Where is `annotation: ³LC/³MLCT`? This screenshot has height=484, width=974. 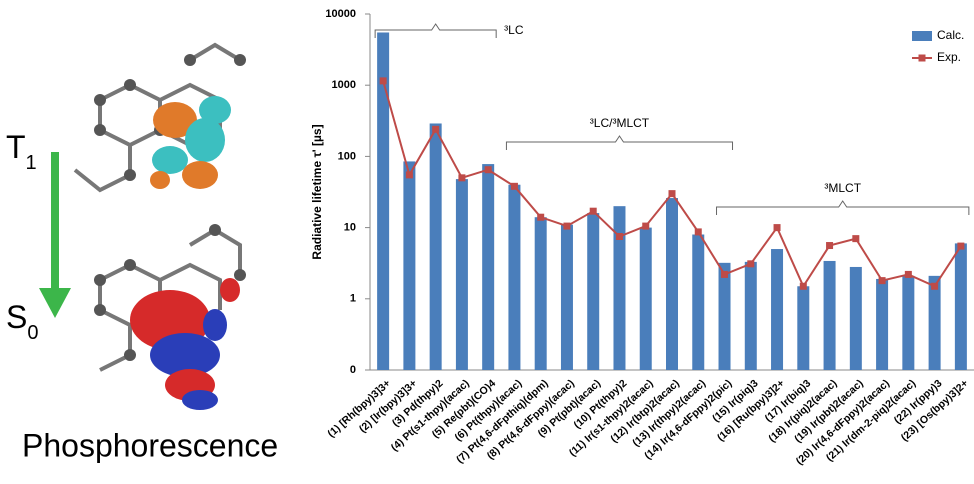
annotation: ³LC/³MLCT is located at coordinates (620, 123).